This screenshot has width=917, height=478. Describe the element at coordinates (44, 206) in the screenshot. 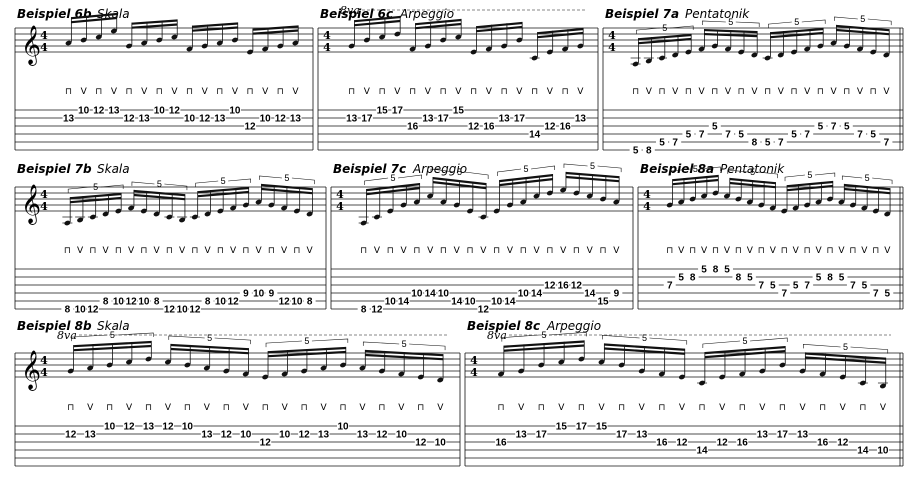

I see `time-signature-bottom: 4` at that location.